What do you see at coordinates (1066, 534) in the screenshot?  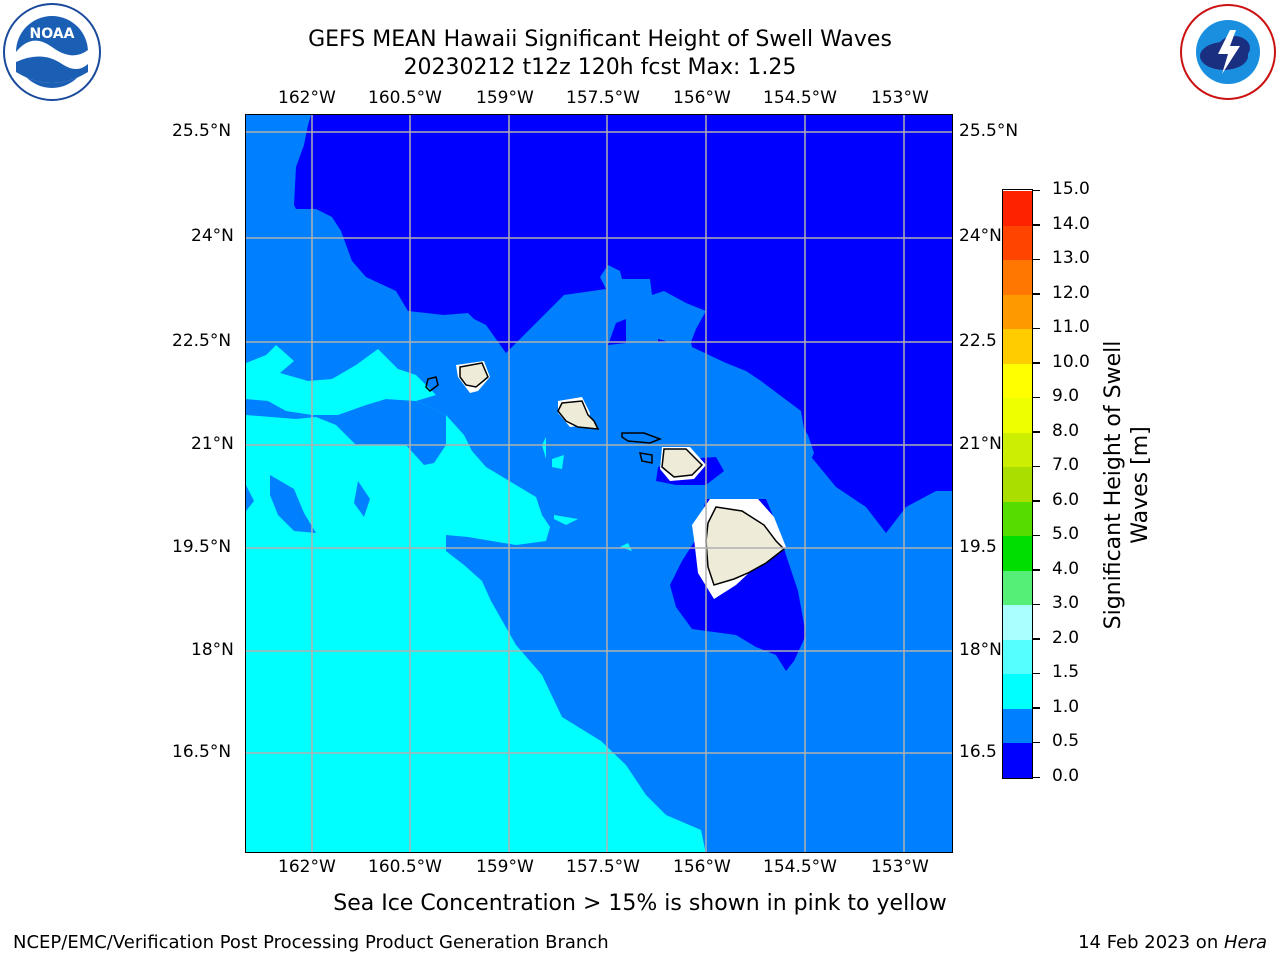 I see `colorbar-tick-label: 5.0` at bounding box center [1066, 534].